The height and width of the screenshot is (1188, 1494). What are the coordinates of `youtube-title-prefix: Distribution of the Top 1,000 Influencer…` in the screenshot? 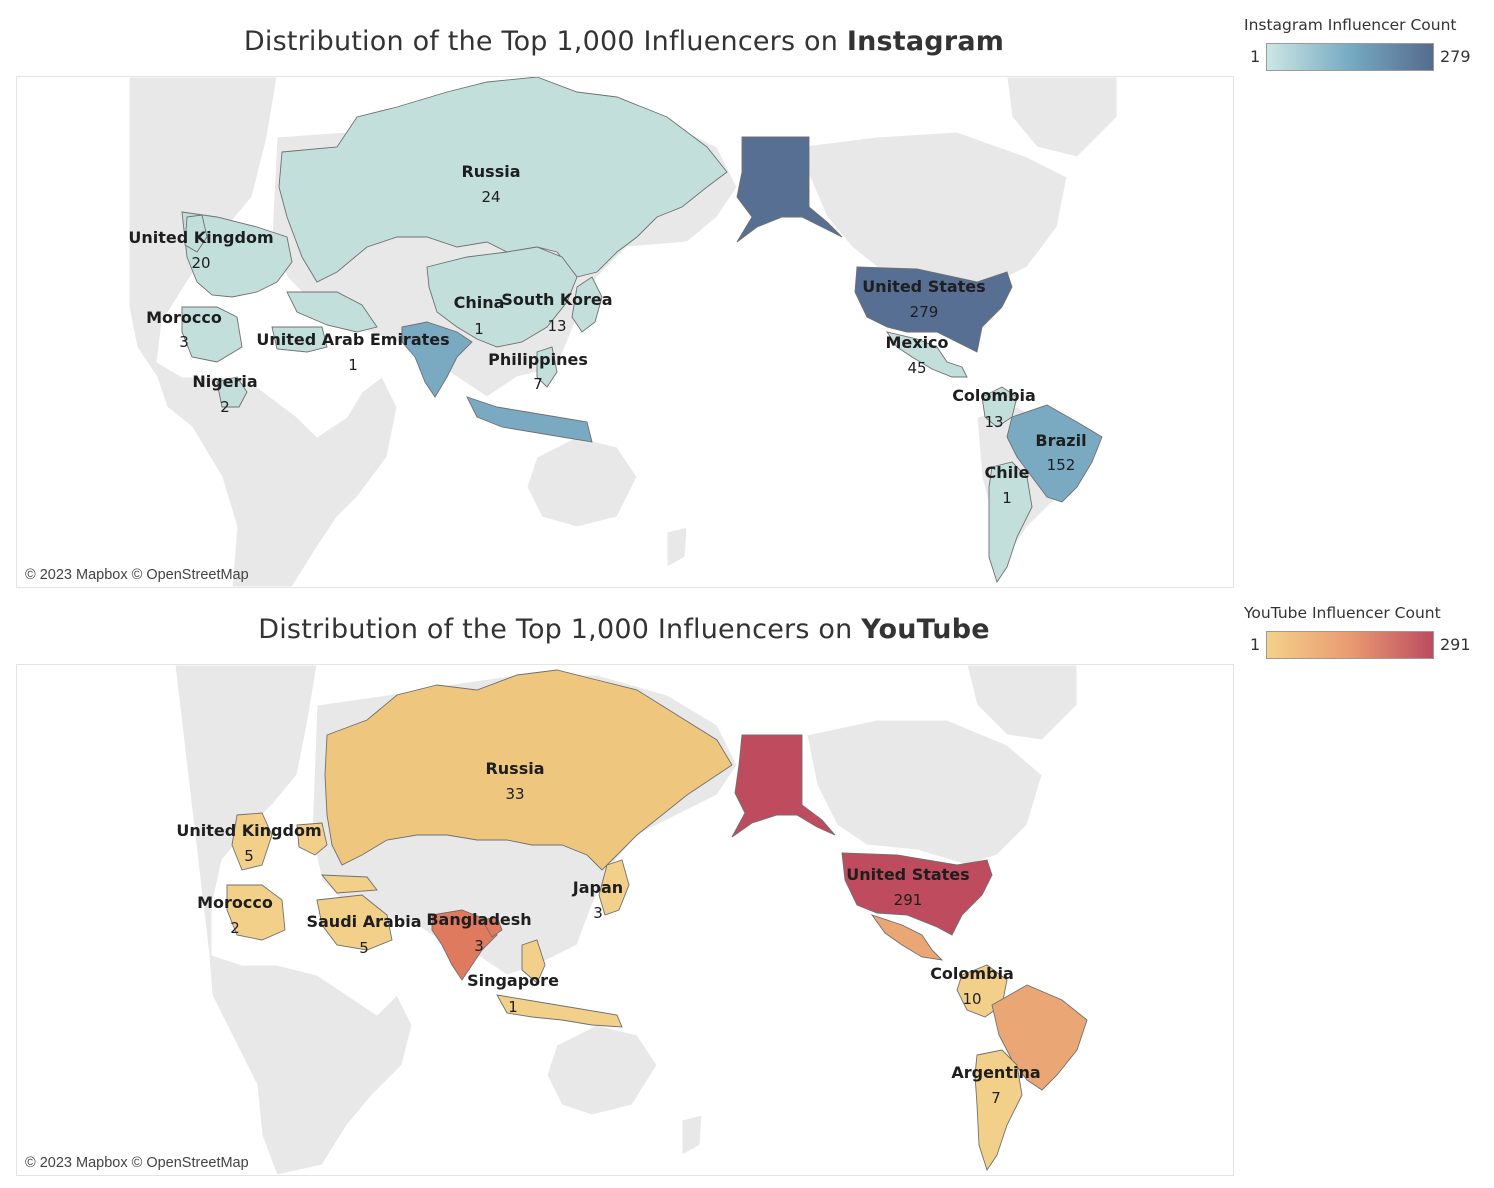 It's located at (560, 629).